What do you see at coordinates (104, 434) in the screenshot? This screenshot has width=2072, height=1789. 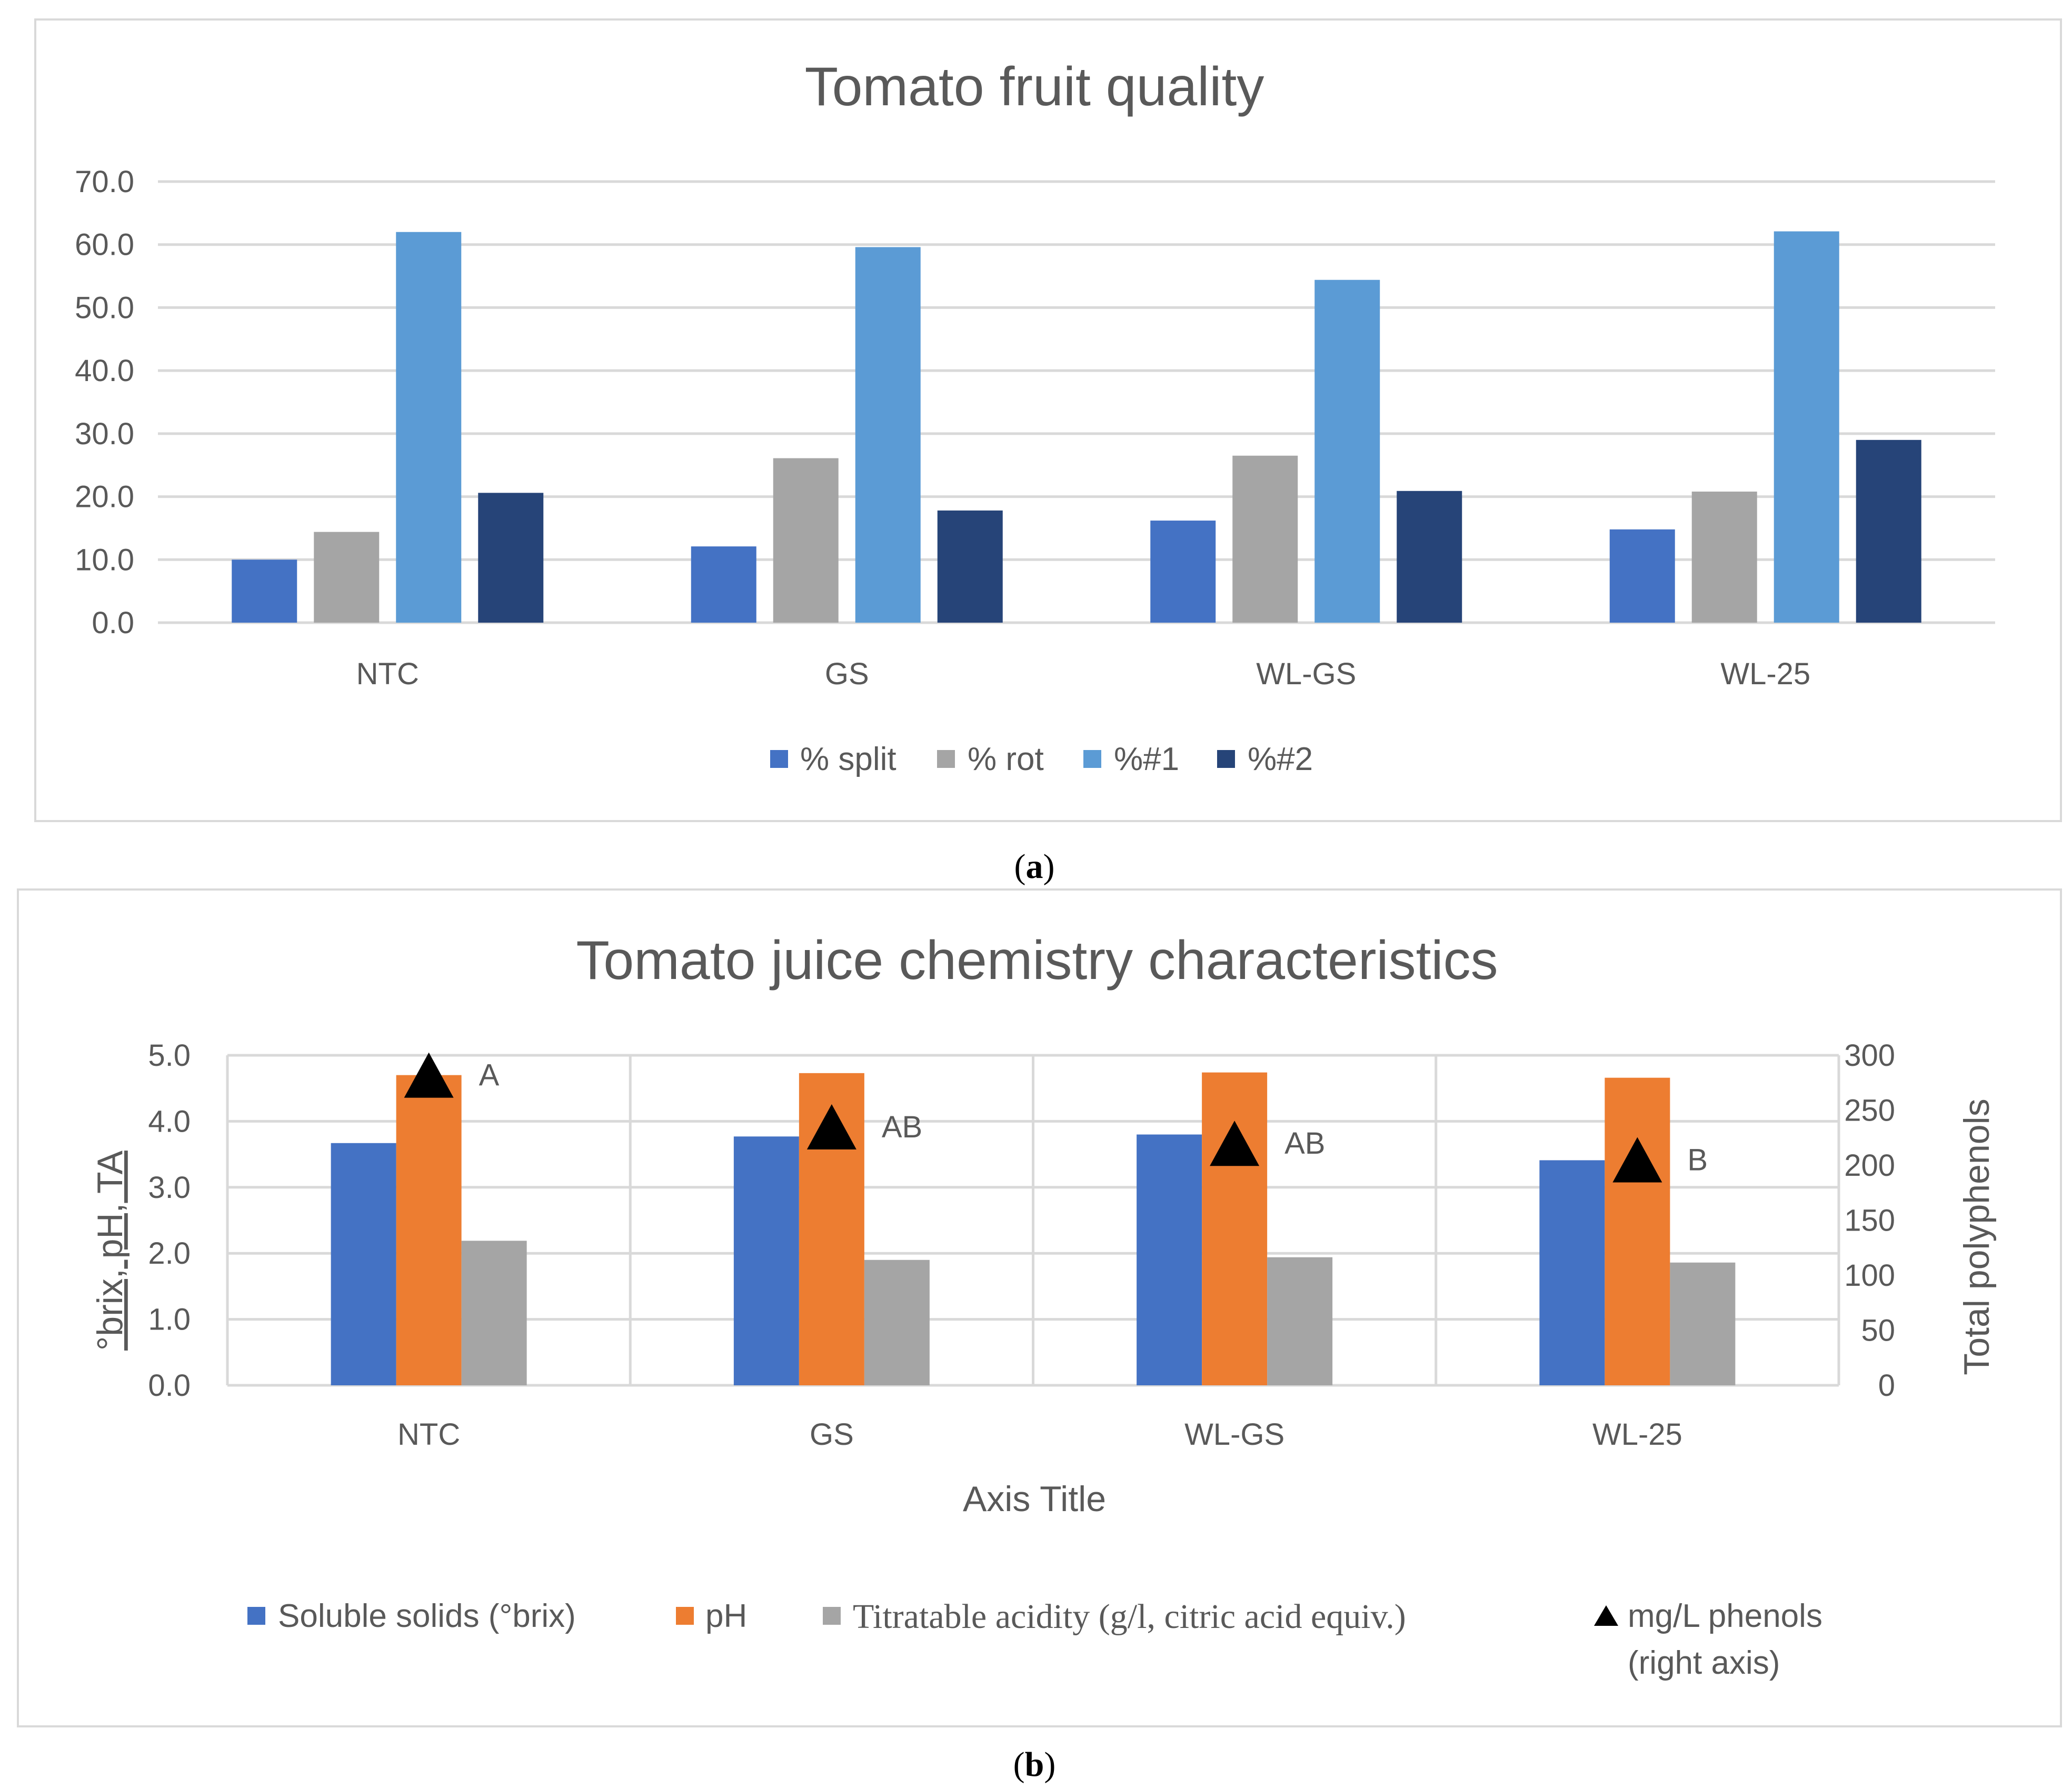 I see `chart-a-y-tick-label: 30.0` at bounding box center [104, 434].